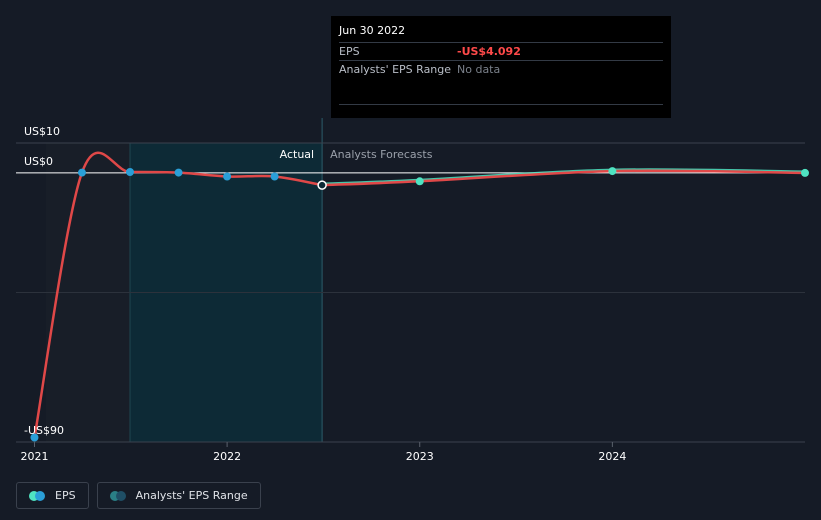 The image size is (821, 520). What do you see at coordinates (381, 154) in the screenshot?
I see `forecast-label: Analysts Forecasts` at bounding box center [381, 154].